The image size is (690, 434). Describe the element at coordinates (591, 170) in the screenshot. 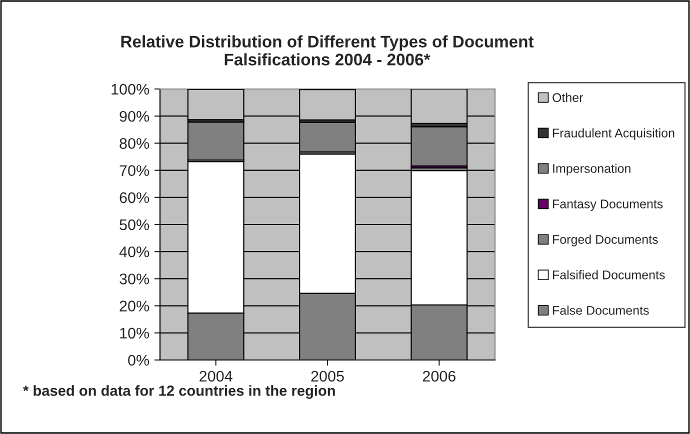

I see `legend-label: Impersonation` at that location.